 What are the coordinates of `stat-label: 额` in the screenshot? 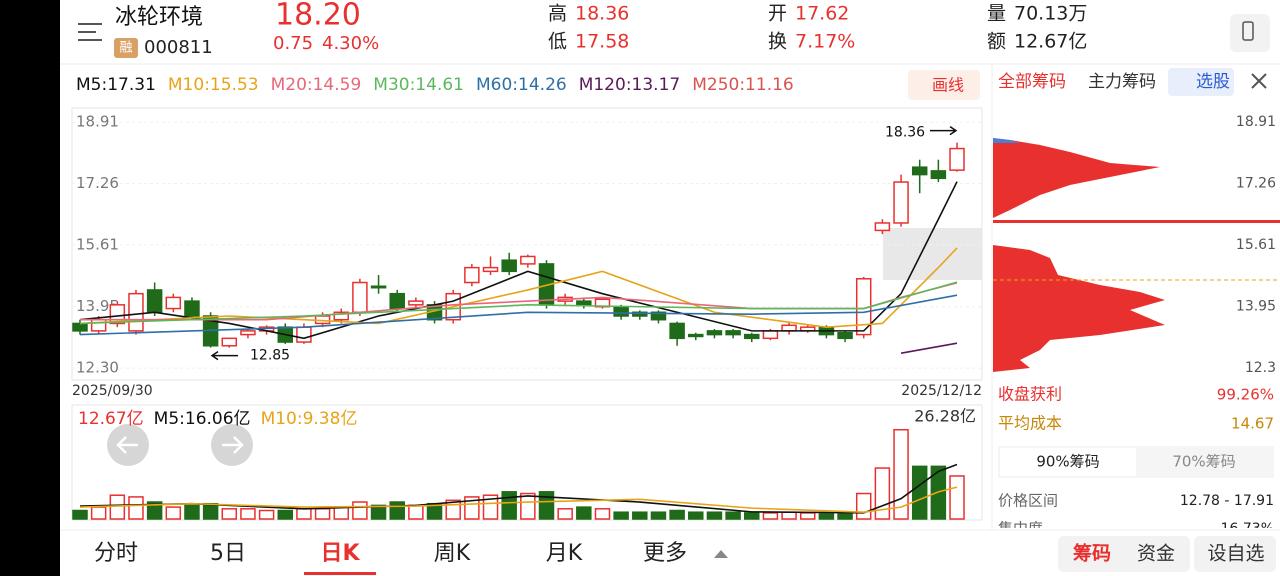 It's located at (996, 42).